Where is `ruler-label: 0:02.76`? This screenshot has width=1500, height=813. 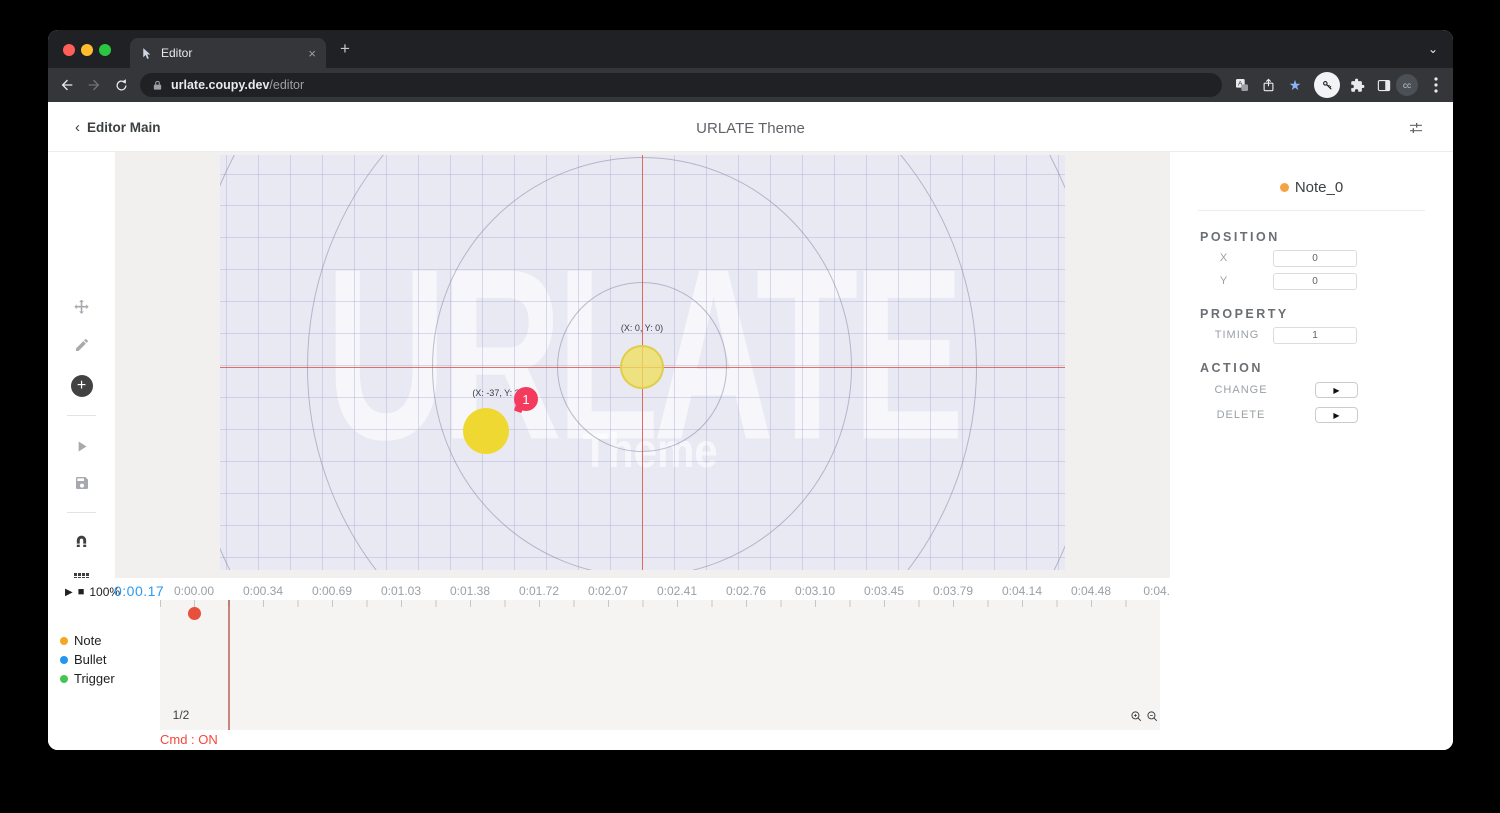
ruler-label: 0:02.76 is located at coordinates (746, 591).